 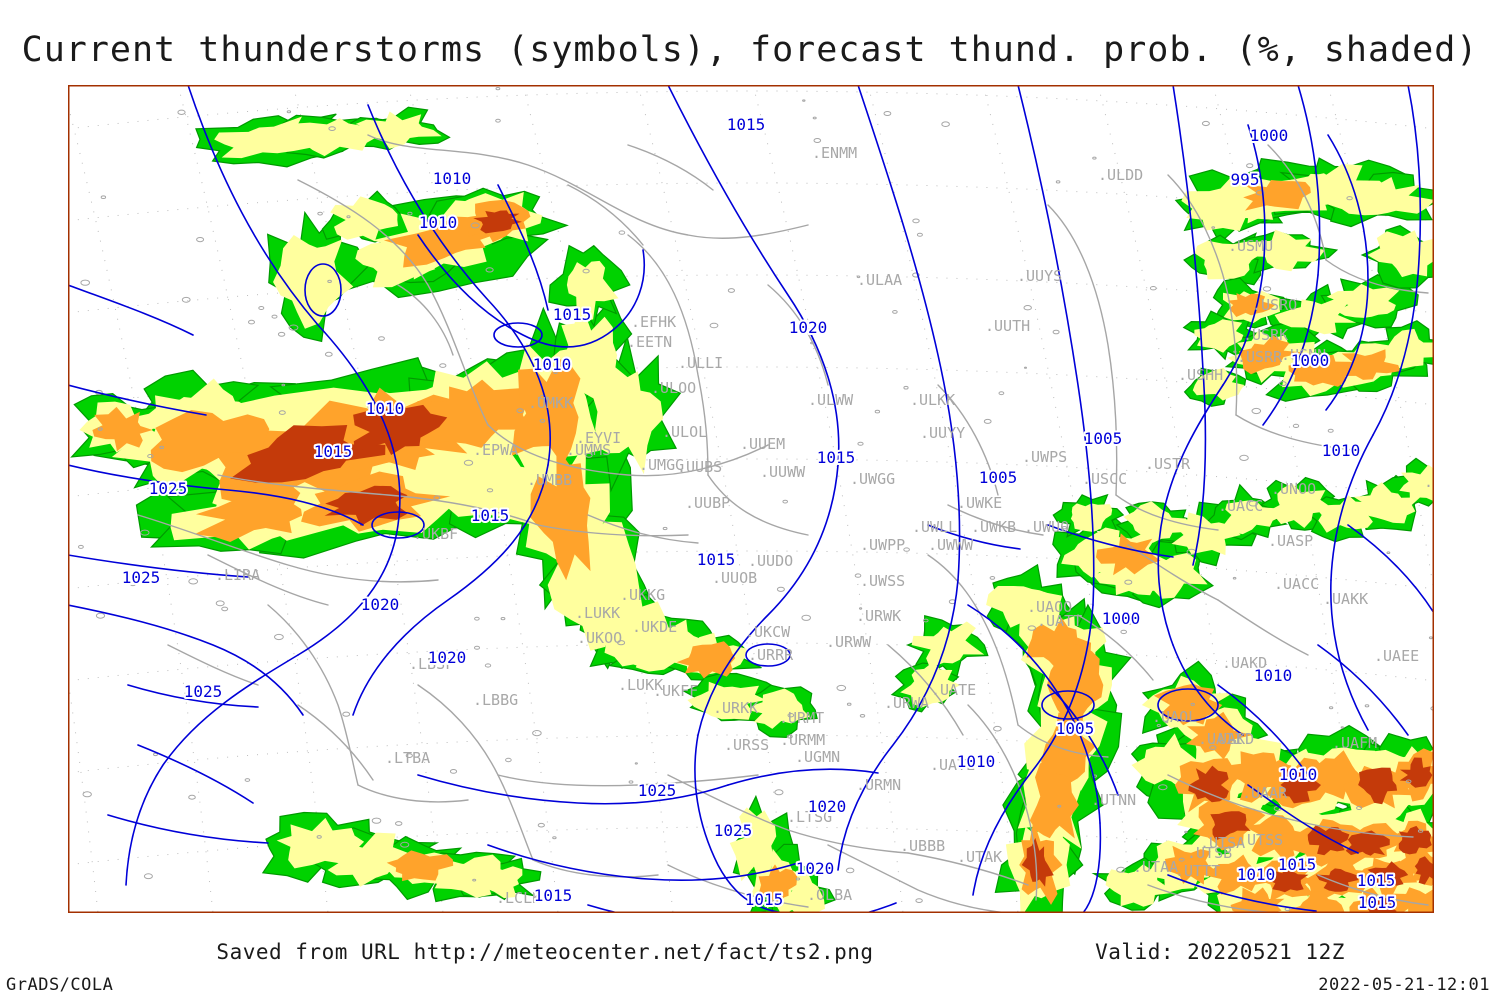 I want to click on station-label: .ULDD, so click(x=1120, y=175).